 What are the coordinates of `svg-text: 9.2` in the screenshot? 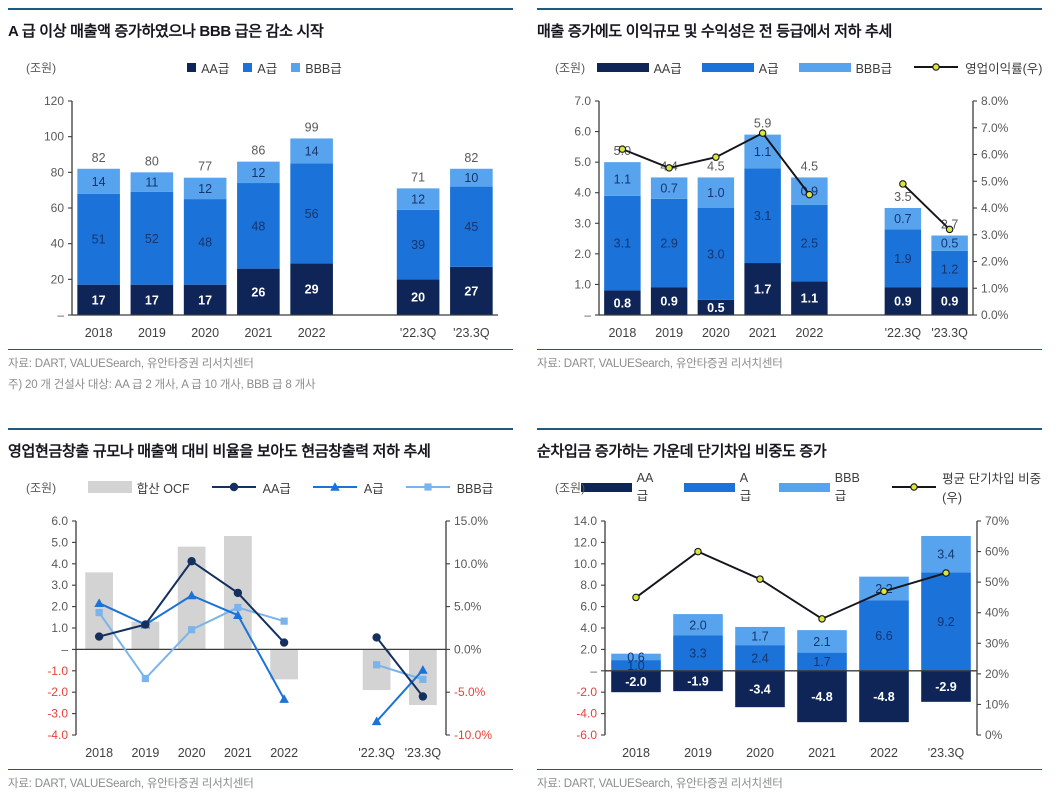 It's located at (945, 622).